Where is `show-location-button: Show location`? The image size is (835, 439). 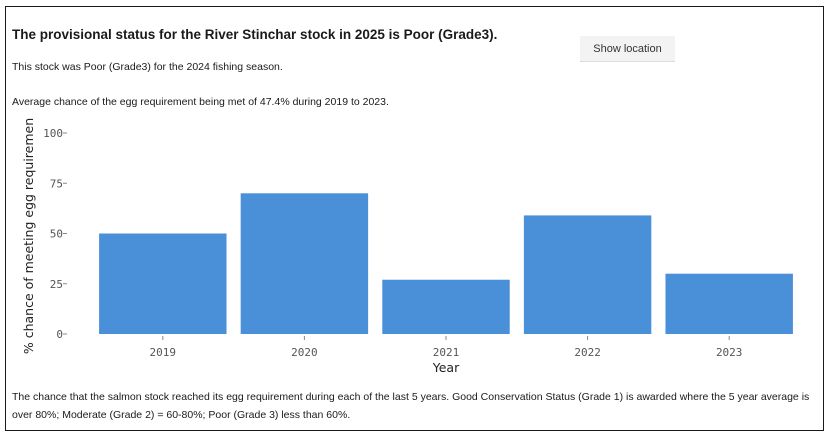 show-location-button: Show location is located at coordinates (627, 49).